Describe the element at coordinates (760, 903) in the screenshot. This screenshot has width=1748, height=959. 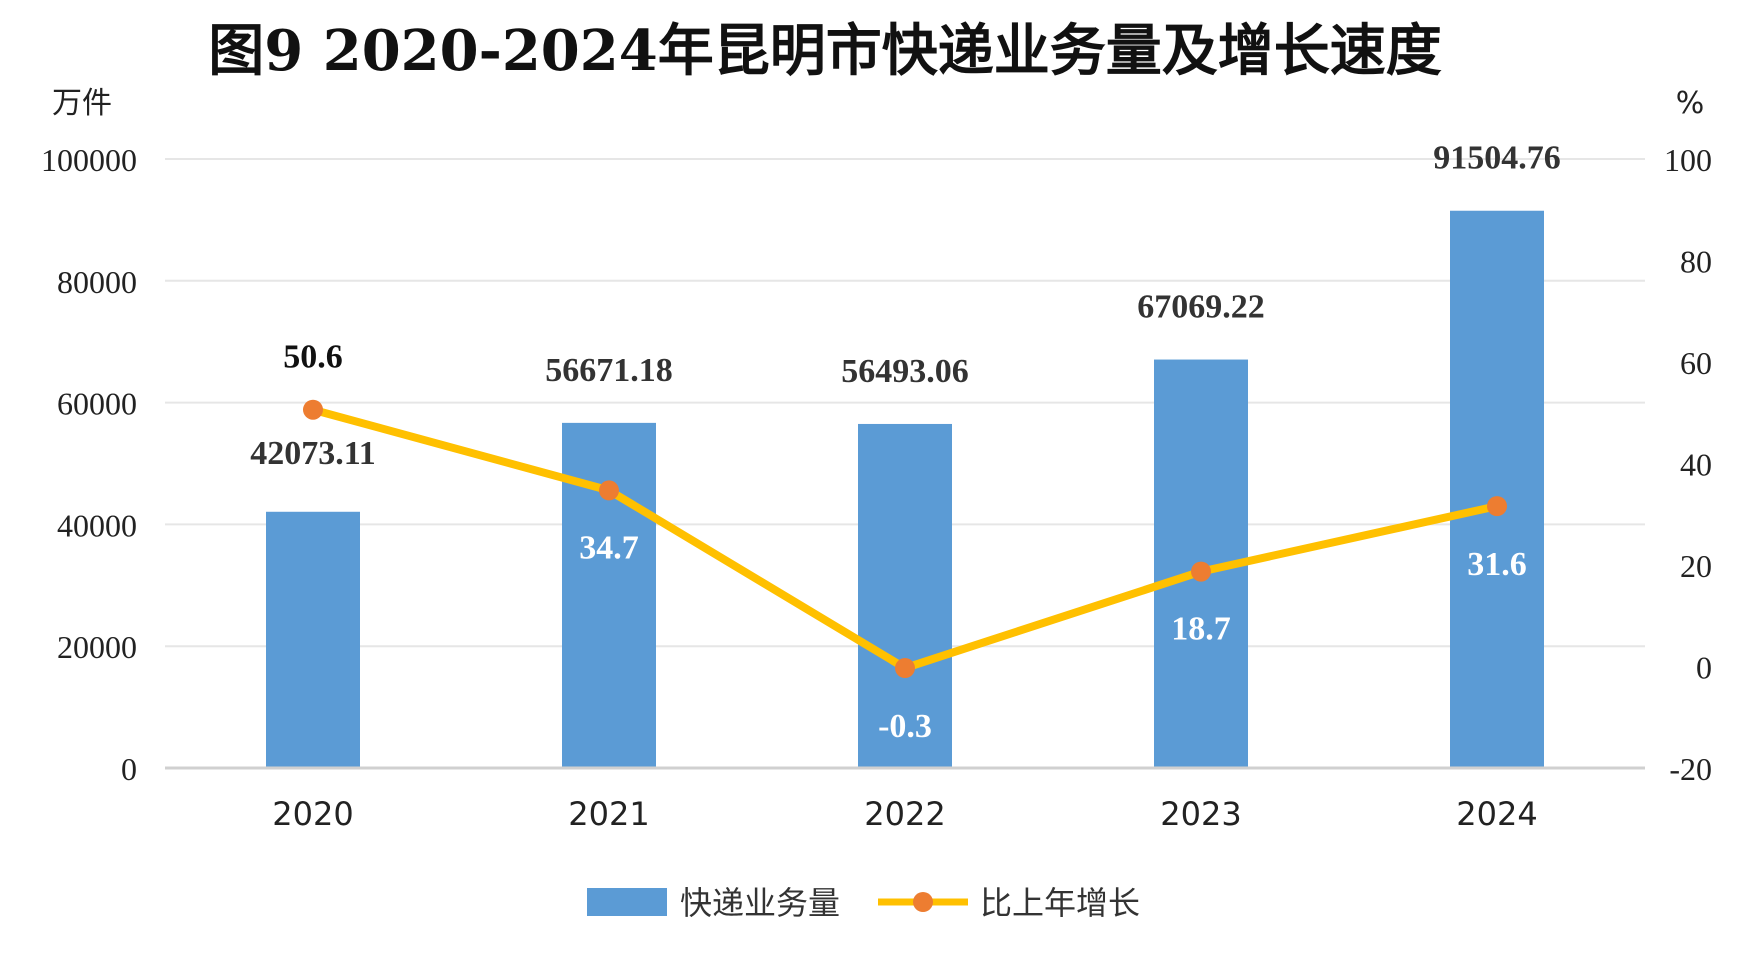
I see `legend-bar-label: 快递业务量` at that location.